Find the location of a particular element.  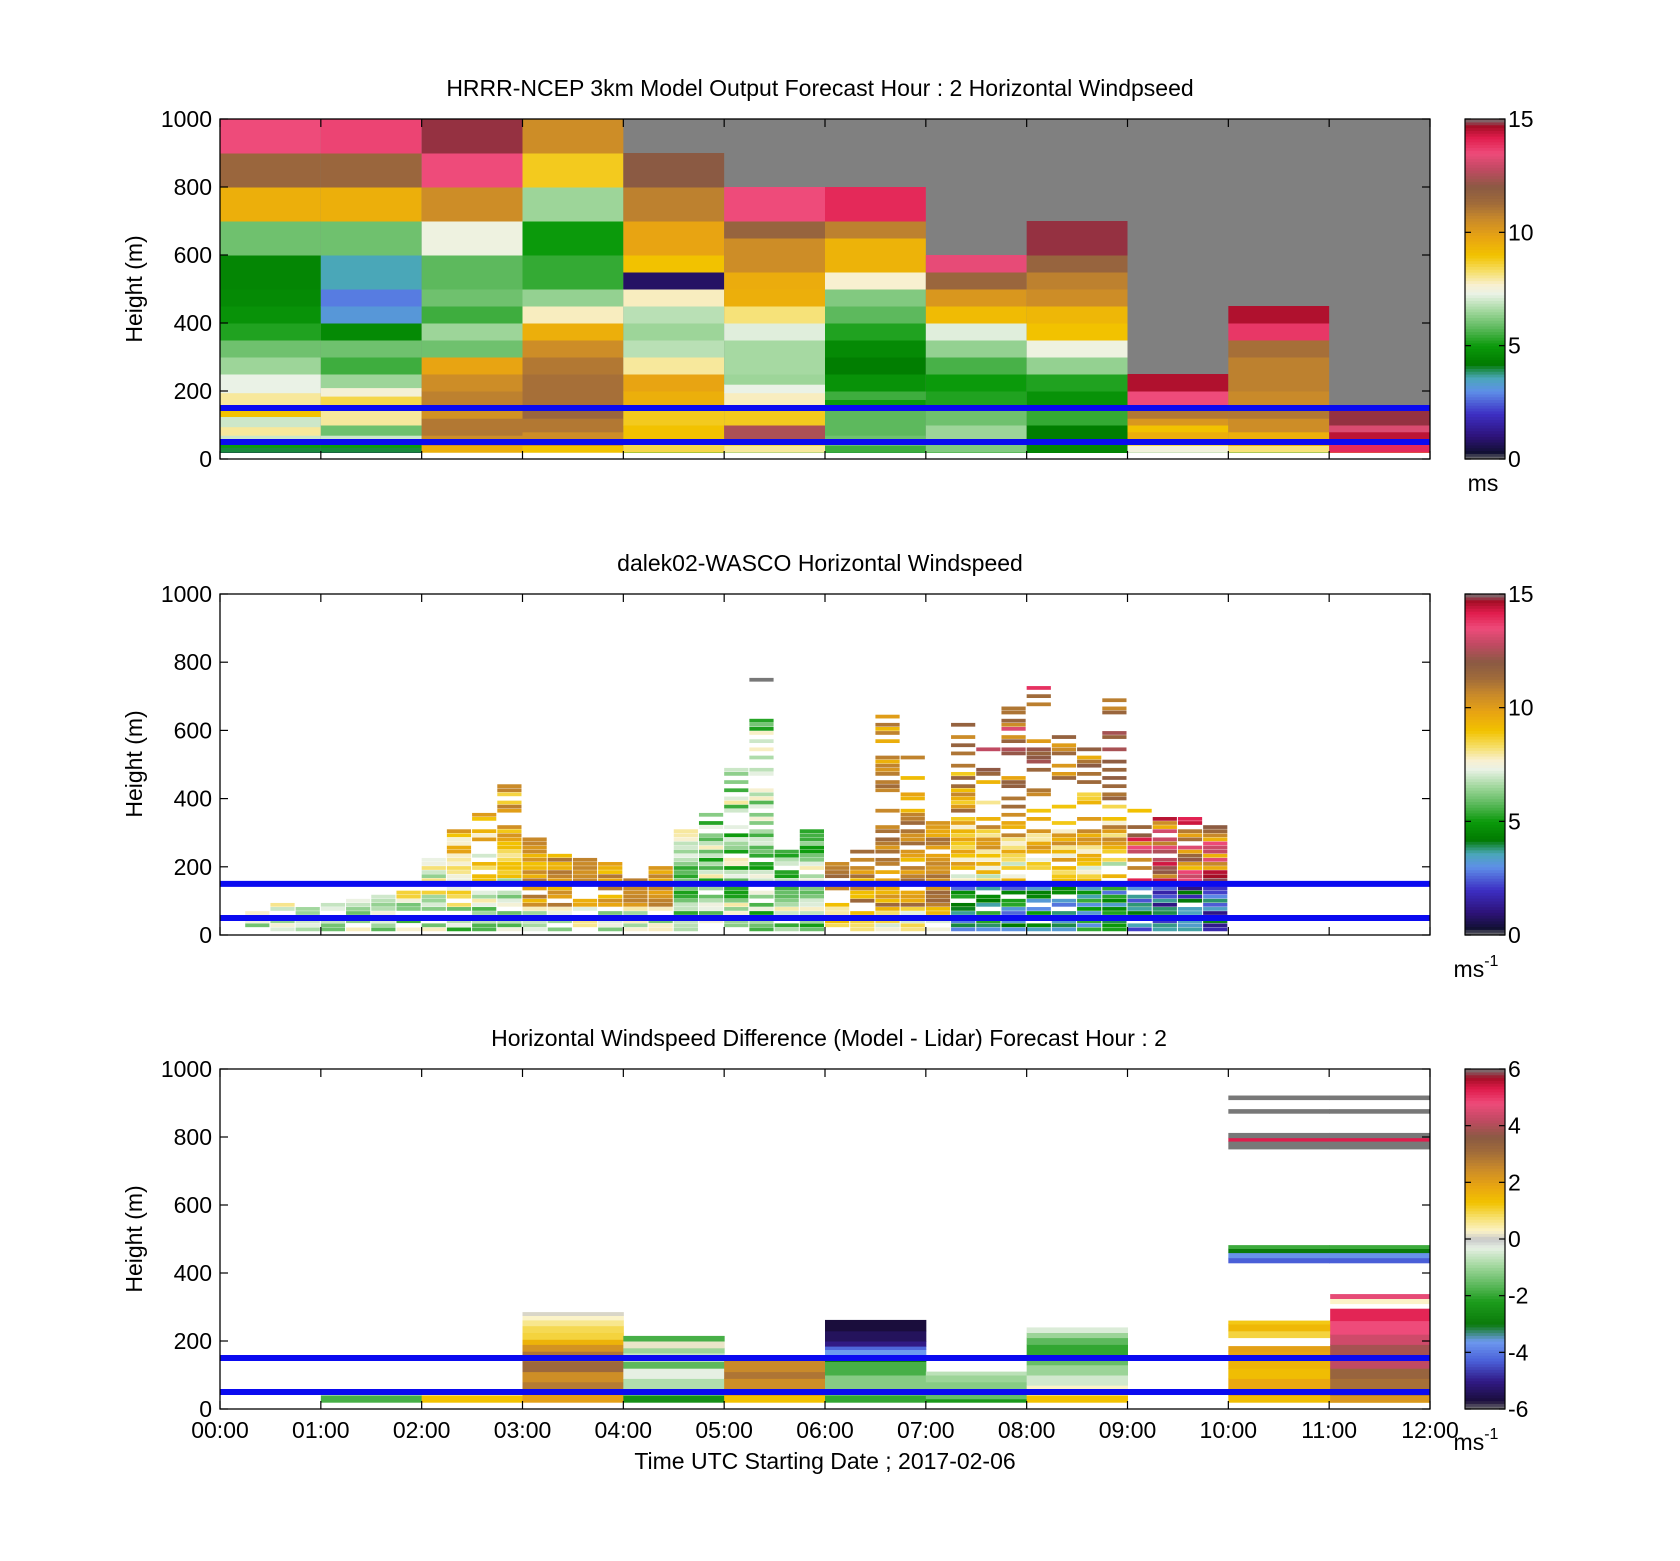

y-tick-label: 400 is located at coordinates (193, 1273).